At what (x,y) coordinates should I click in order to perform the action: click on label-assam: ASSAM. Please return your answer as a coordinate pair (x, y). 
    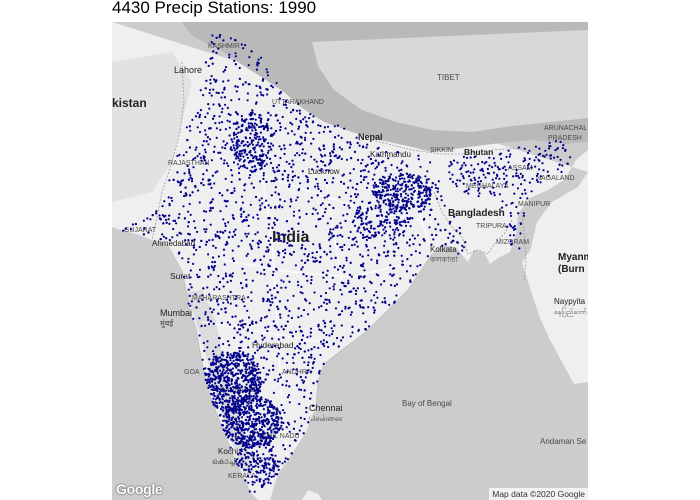
    Looking at the image, I should click on (520, 168).